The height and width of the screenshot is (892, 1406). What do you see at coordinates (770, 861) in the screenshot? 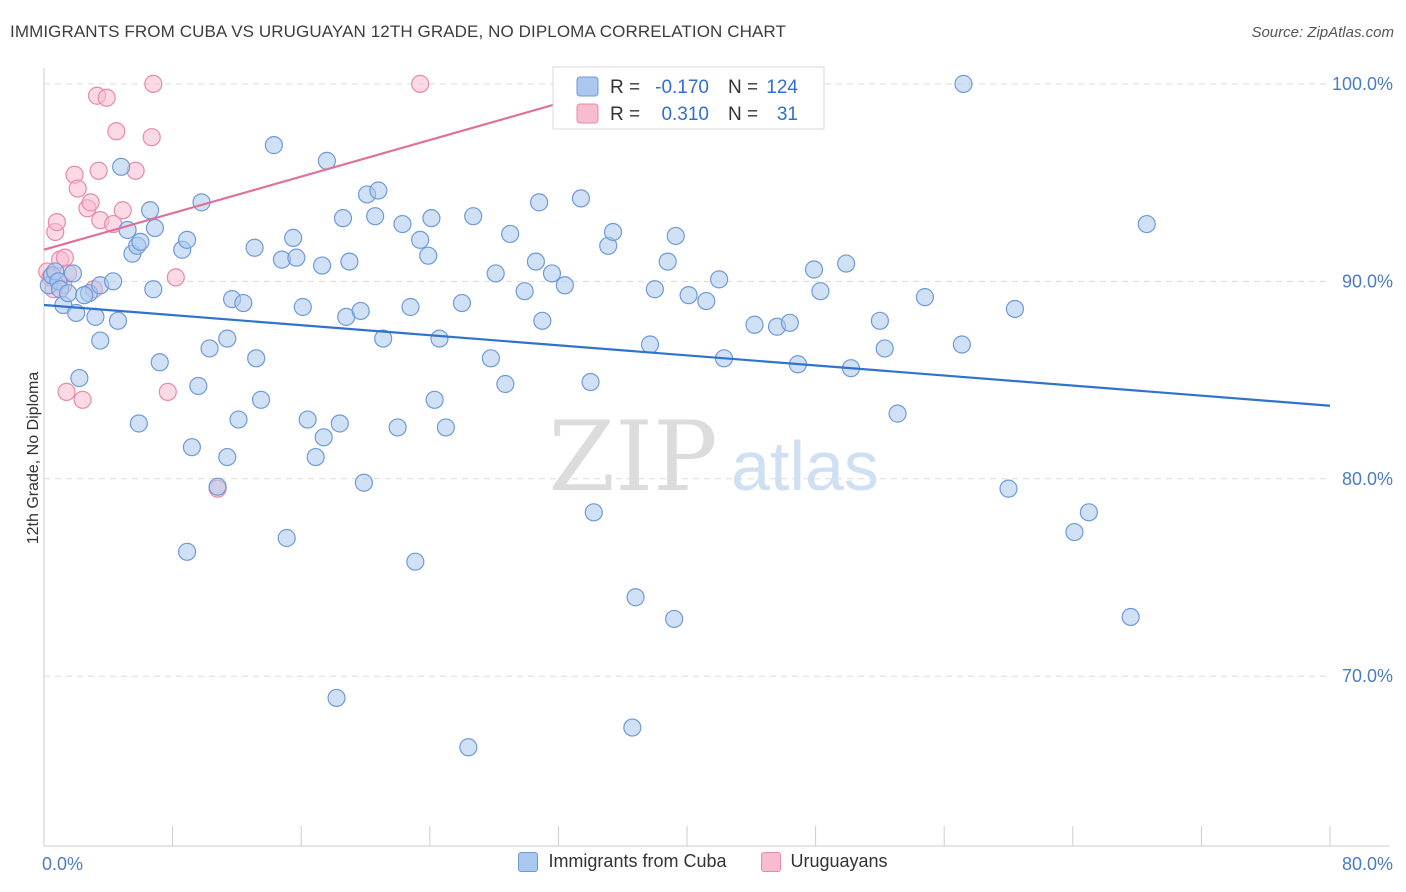
I see `legend-swatch-uruguayans` at bounding box center [770, 861].